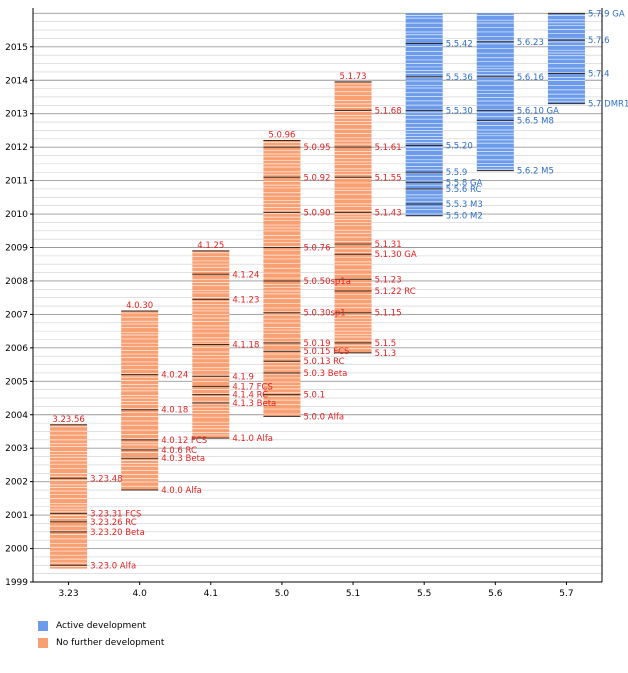 The width and height of the screenshot is (628, 673). What do you see at coordinates (117, 533) in the screenshot?
I see `version-label: 3.23.20 Beta` at bounding box center [117, 533].